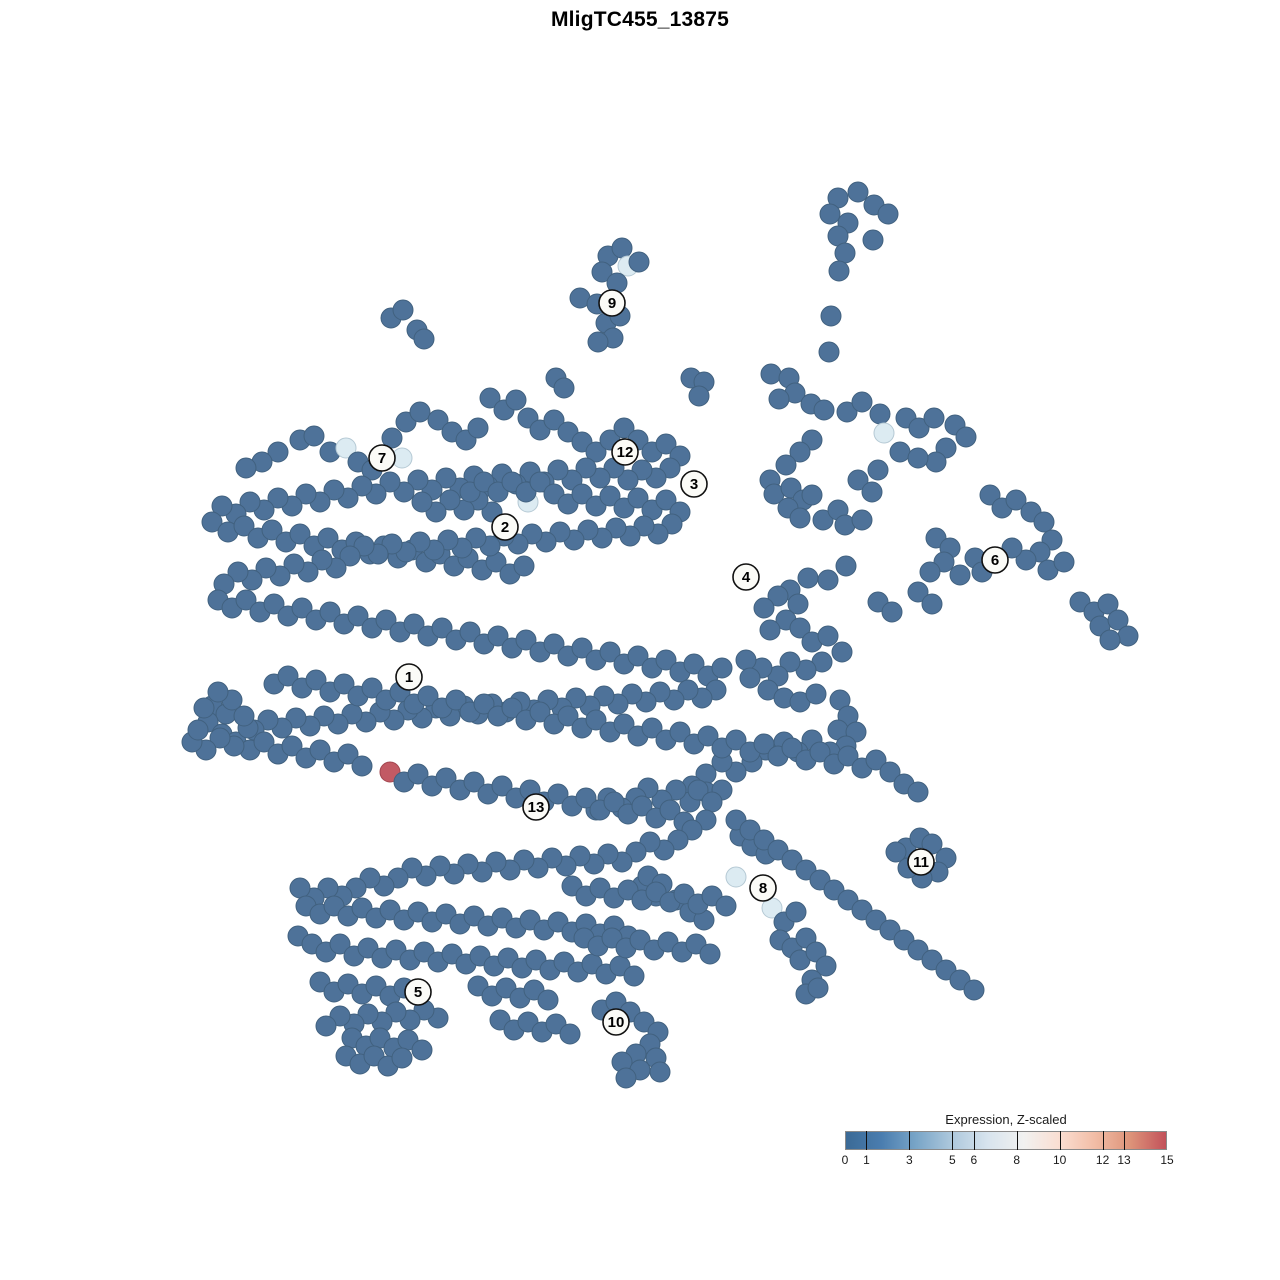 The width and height of the screenshot is (1280, 1280). What do you see at coordinates (1059, 1160) in the screenshot?
I see `legend-tick-10: 10` at bounding box center [1059, 1160].